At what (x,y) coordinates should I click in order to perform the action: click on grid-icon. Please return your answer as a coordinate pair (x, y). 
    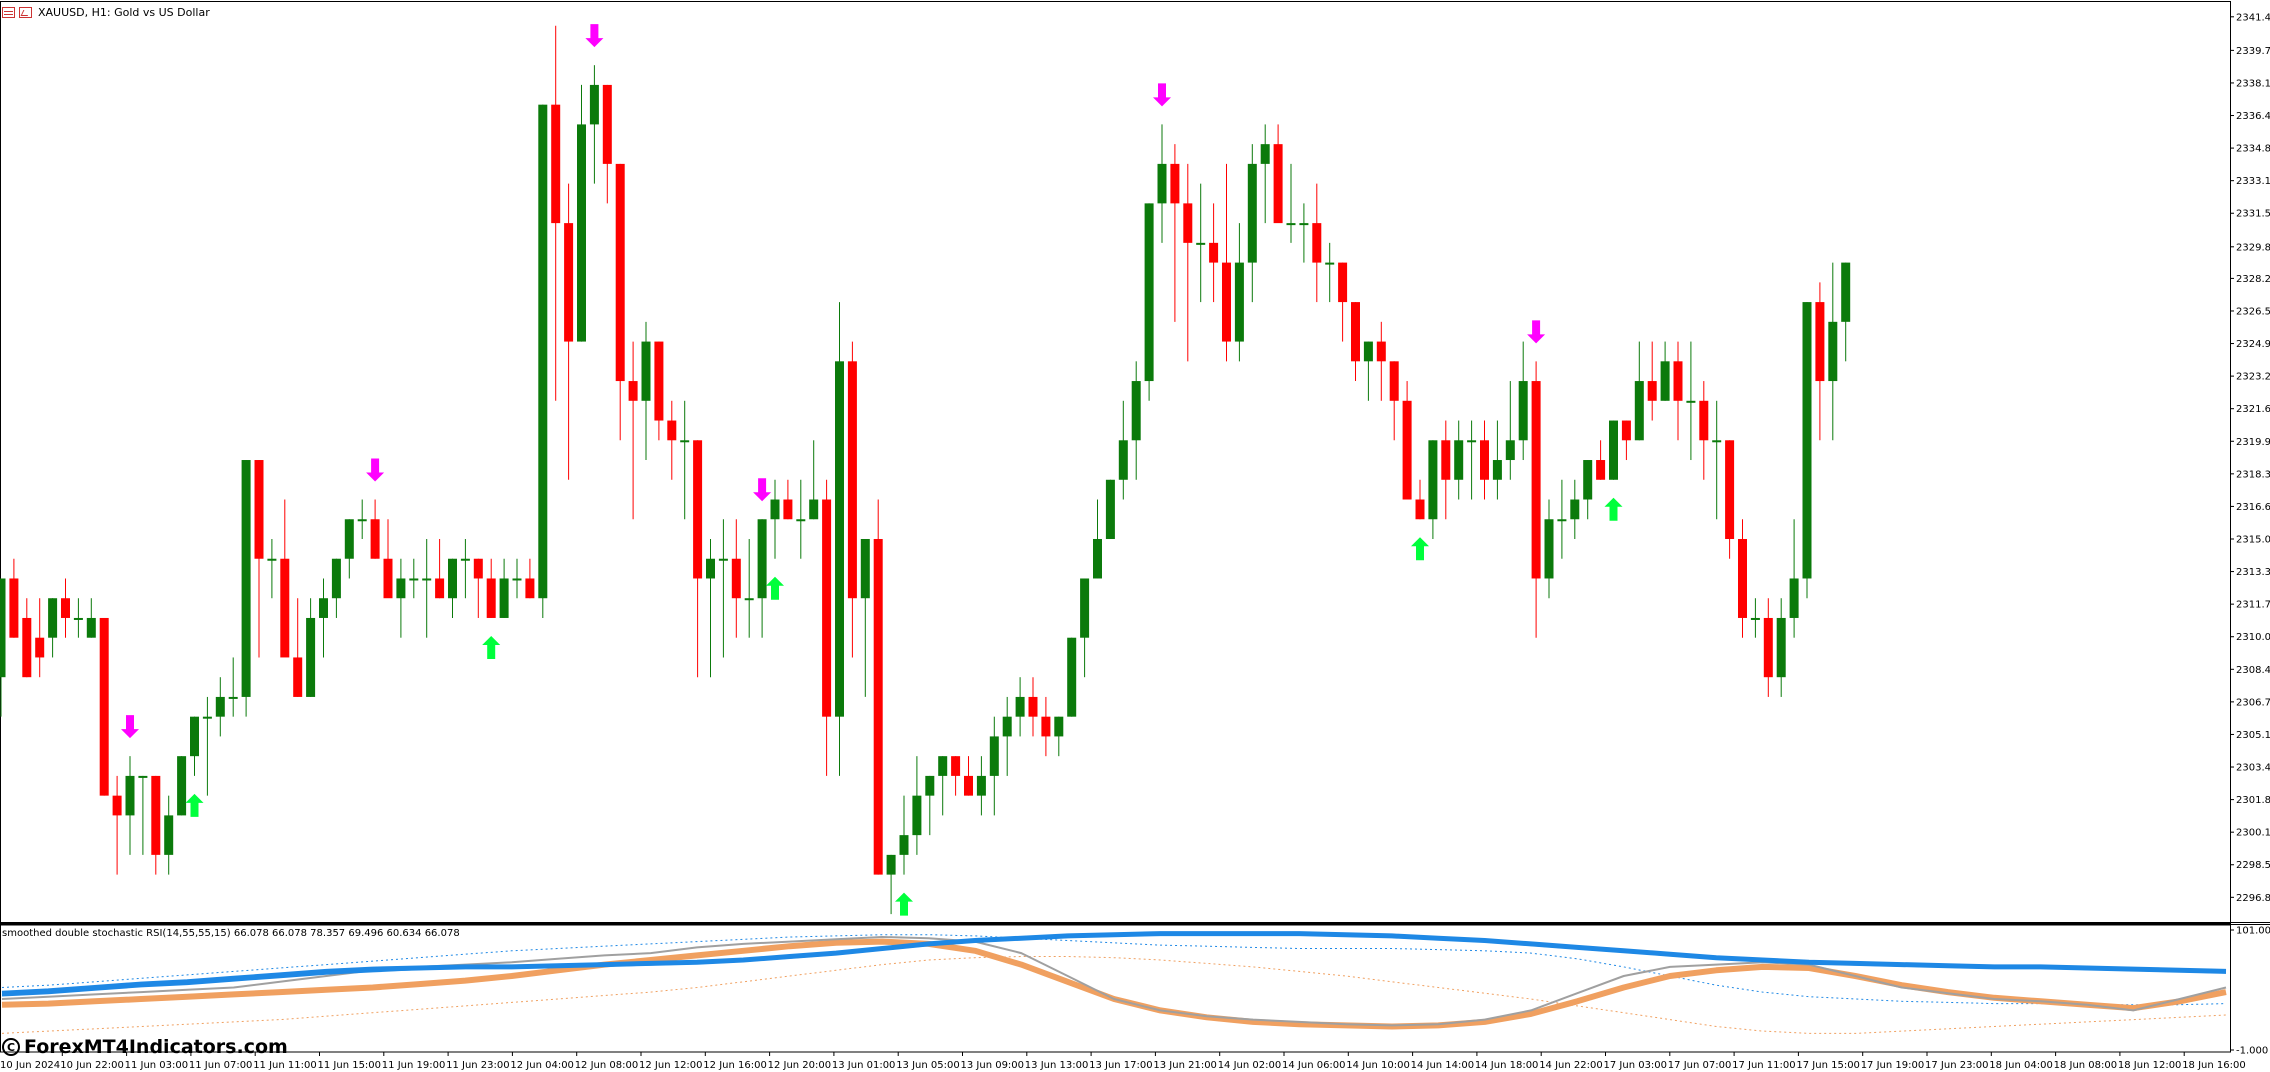
    Looking at the image, I should click on (8, 12).